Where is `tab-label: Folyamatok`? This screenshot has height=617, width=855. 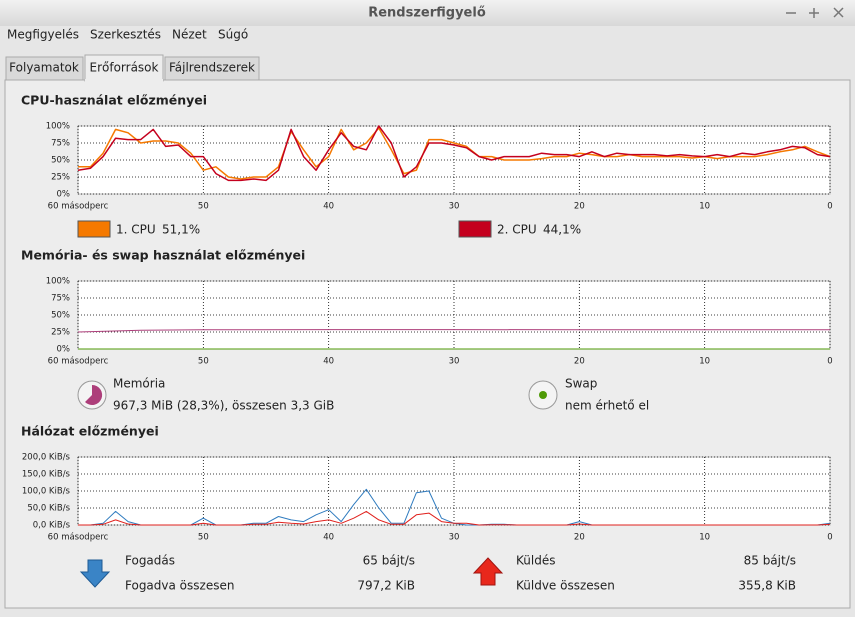 tab-label: Folyamatok is located at coordinates (44, 68).